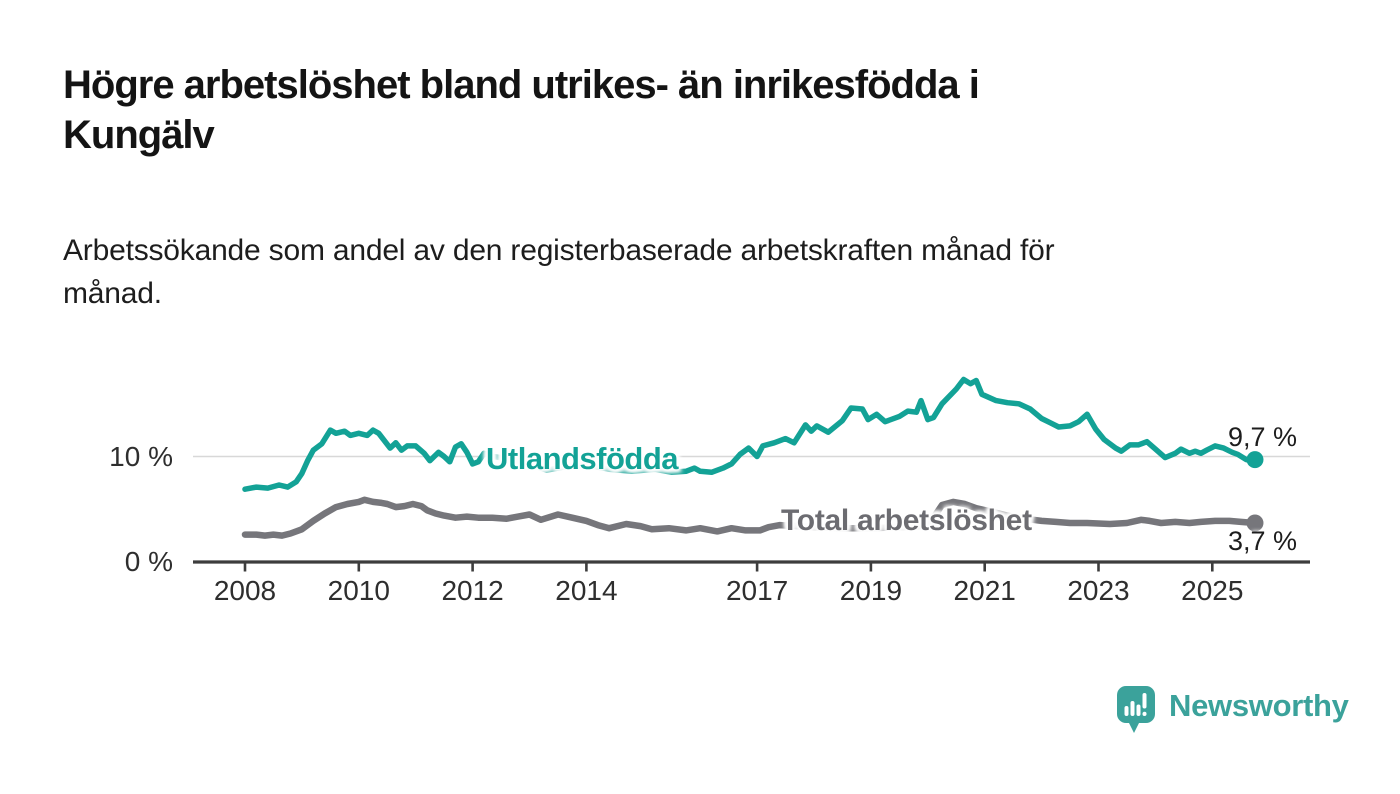 The width and height of the screenshot is (1400, 794). Describe the element at coordinates (1144, 701) in the screenshot. I see `logo-exclamation-bar` at that location.